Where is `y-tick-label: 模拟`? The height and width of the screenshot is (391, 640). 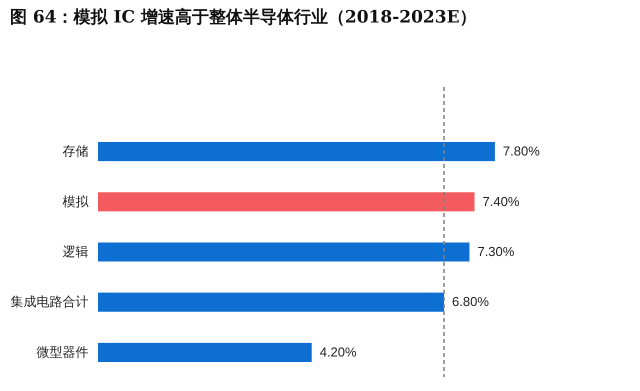
y-tick-label: 模拟 is located at coordinates (76, 202).